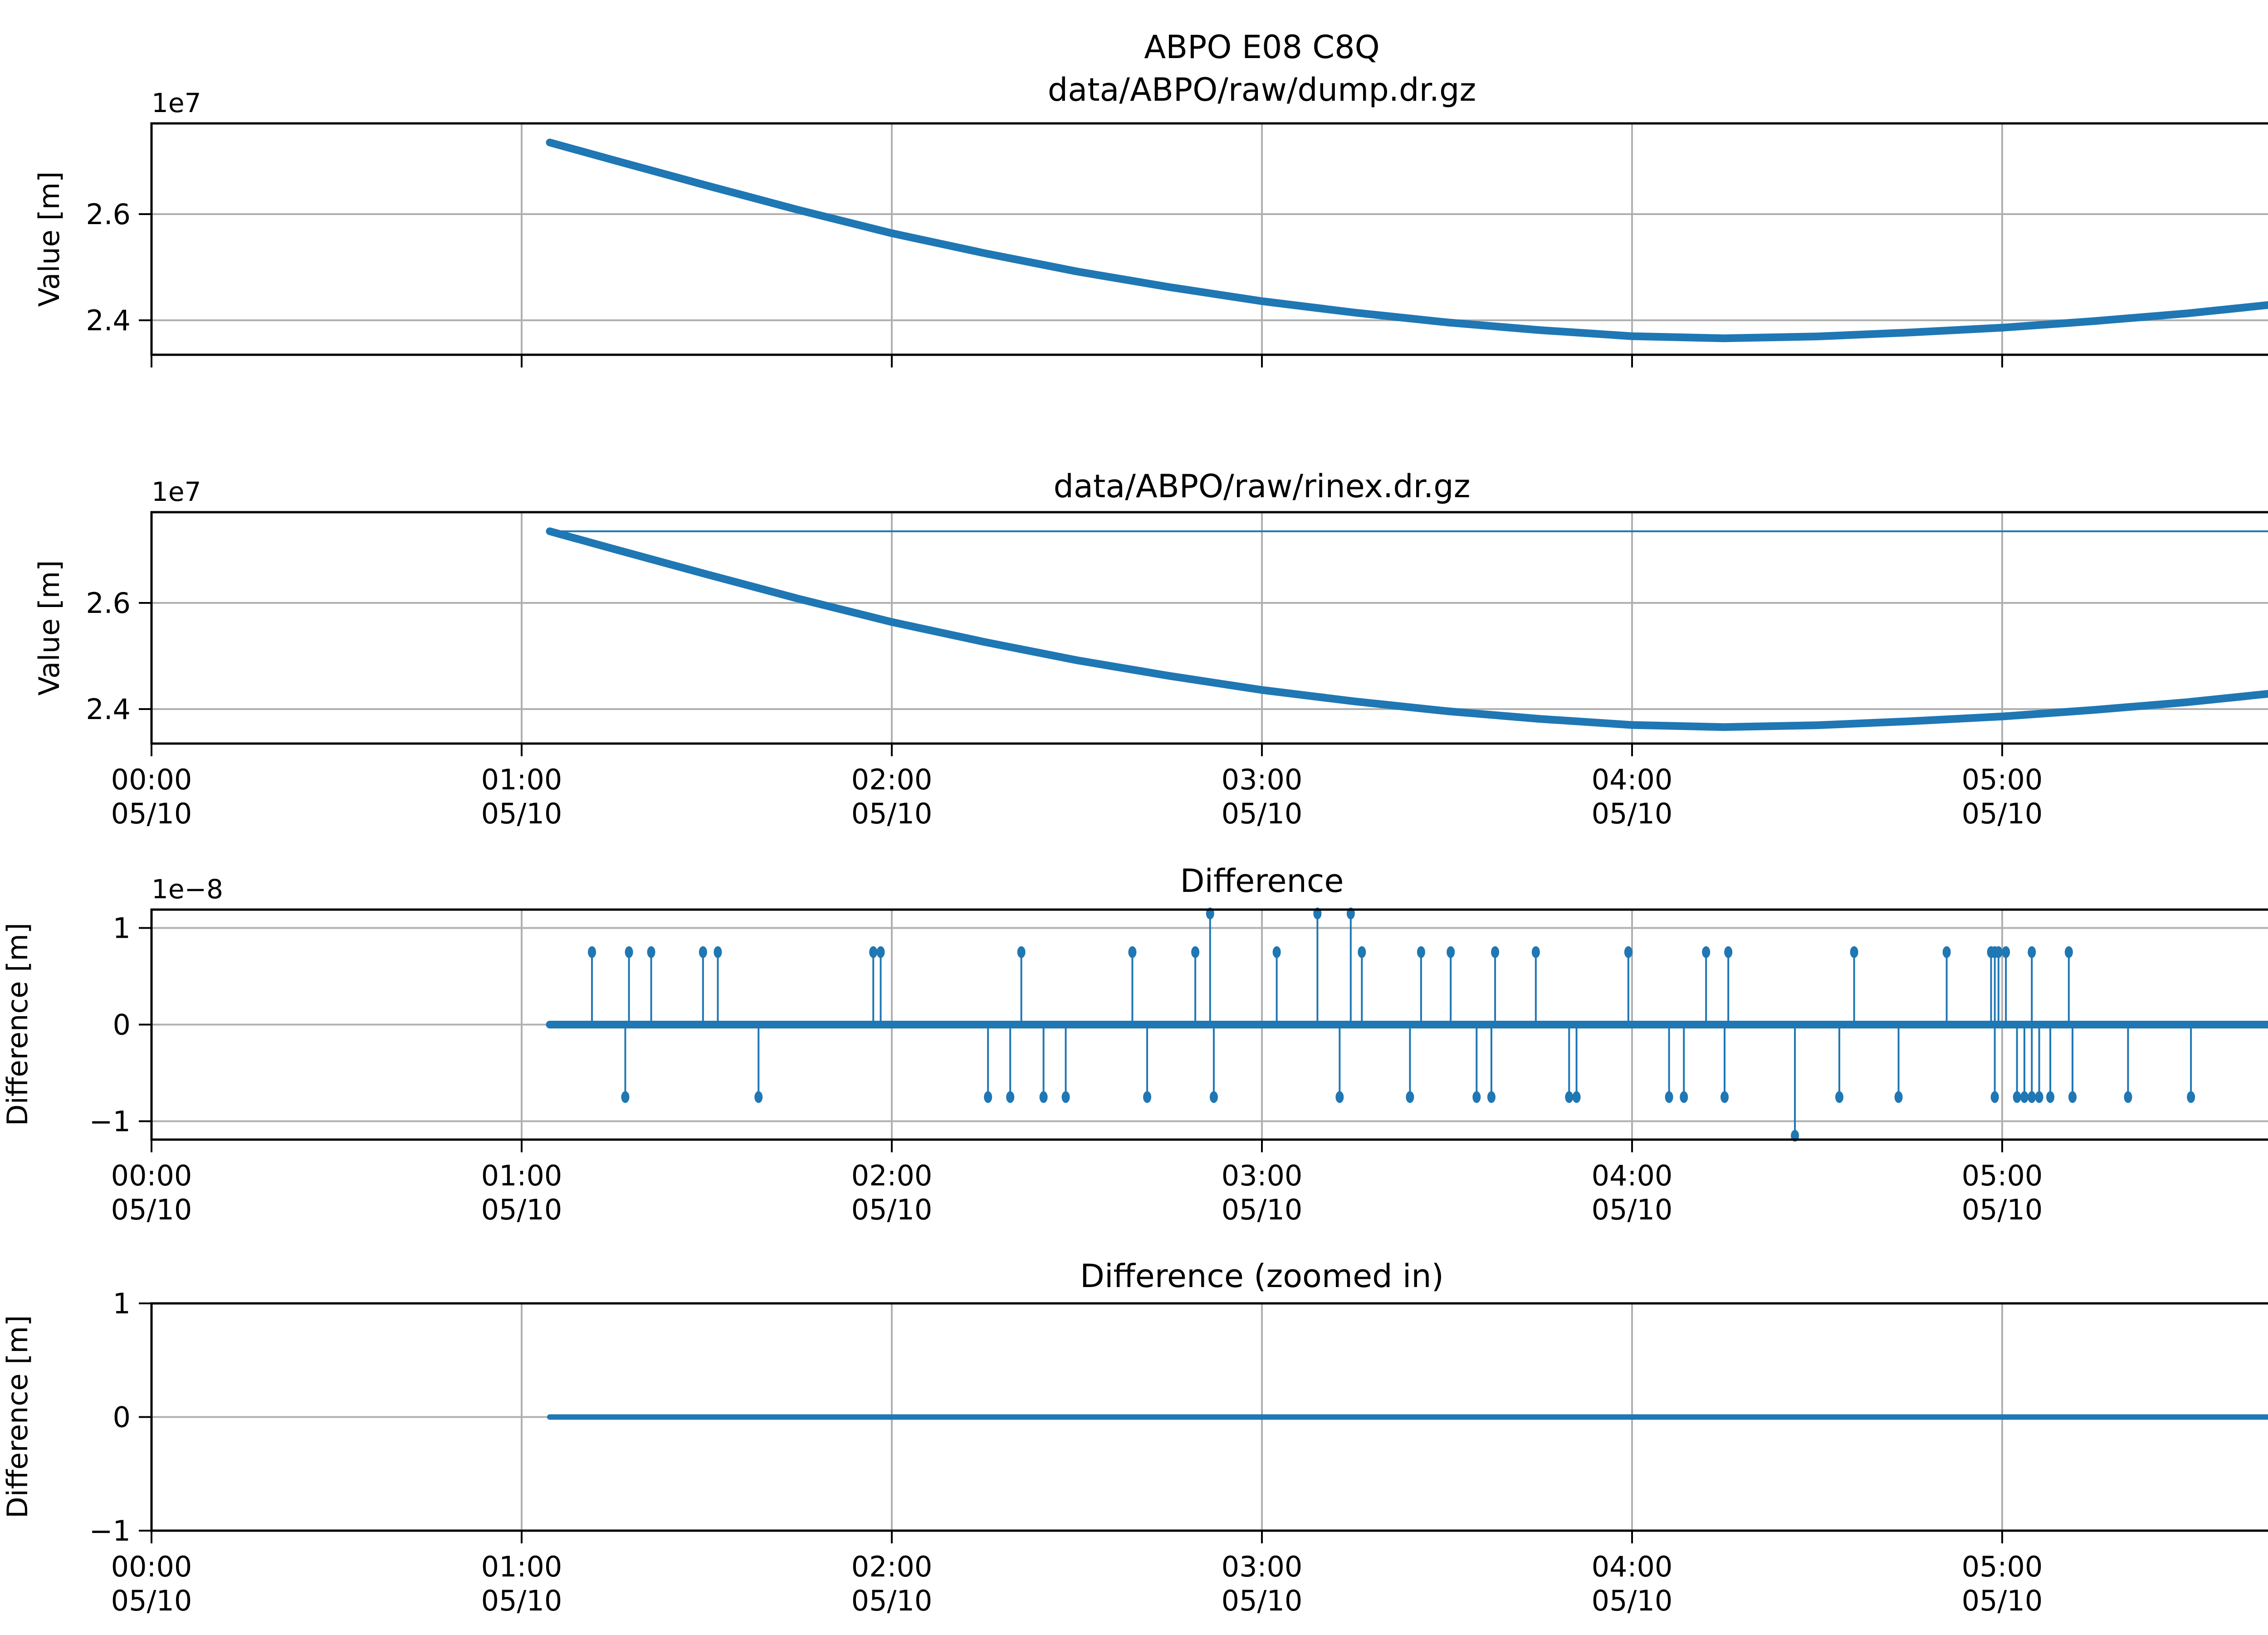  Describe the element at coordinates (18, 1417) in the screenshot. I see `plot4-y-axis-label: Difference [m]` at that location.